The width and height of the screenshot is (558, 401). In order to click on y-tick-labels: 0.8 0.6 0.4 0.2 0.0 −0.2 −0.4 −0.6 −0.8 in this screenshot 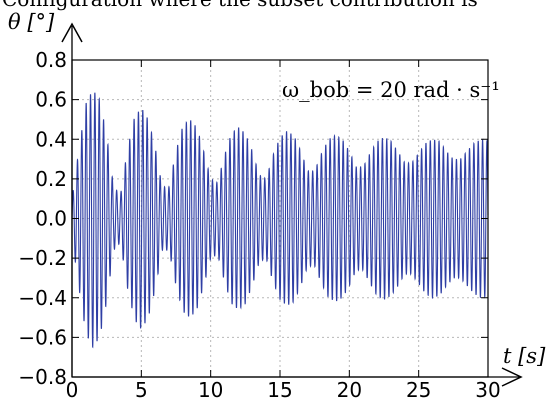, I will do `click(42, 218)`.